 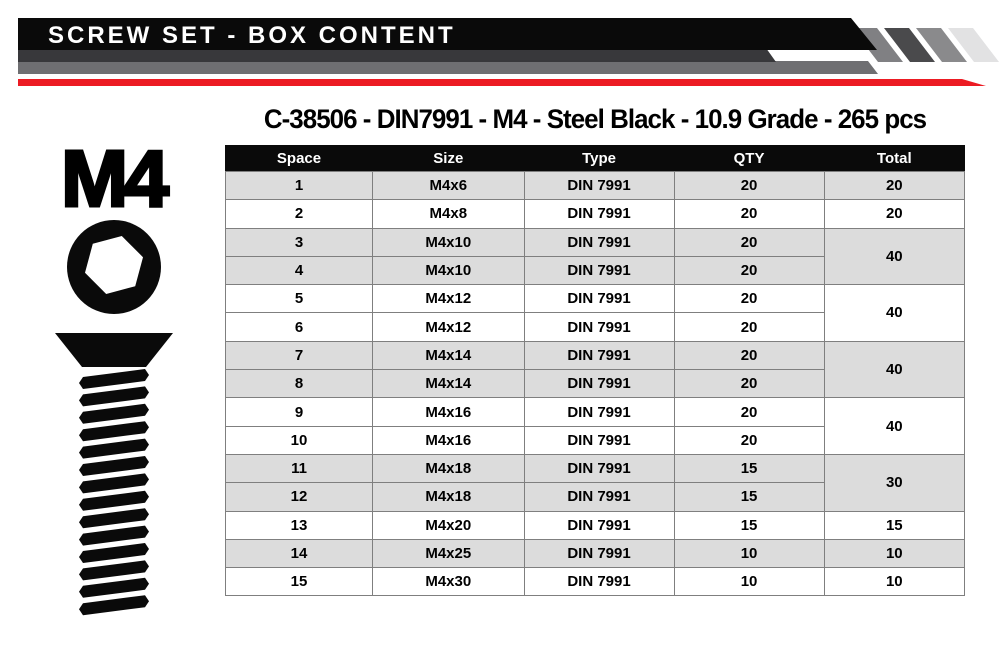 I want to click on cell-space: 5, so click(x=299, y=299).